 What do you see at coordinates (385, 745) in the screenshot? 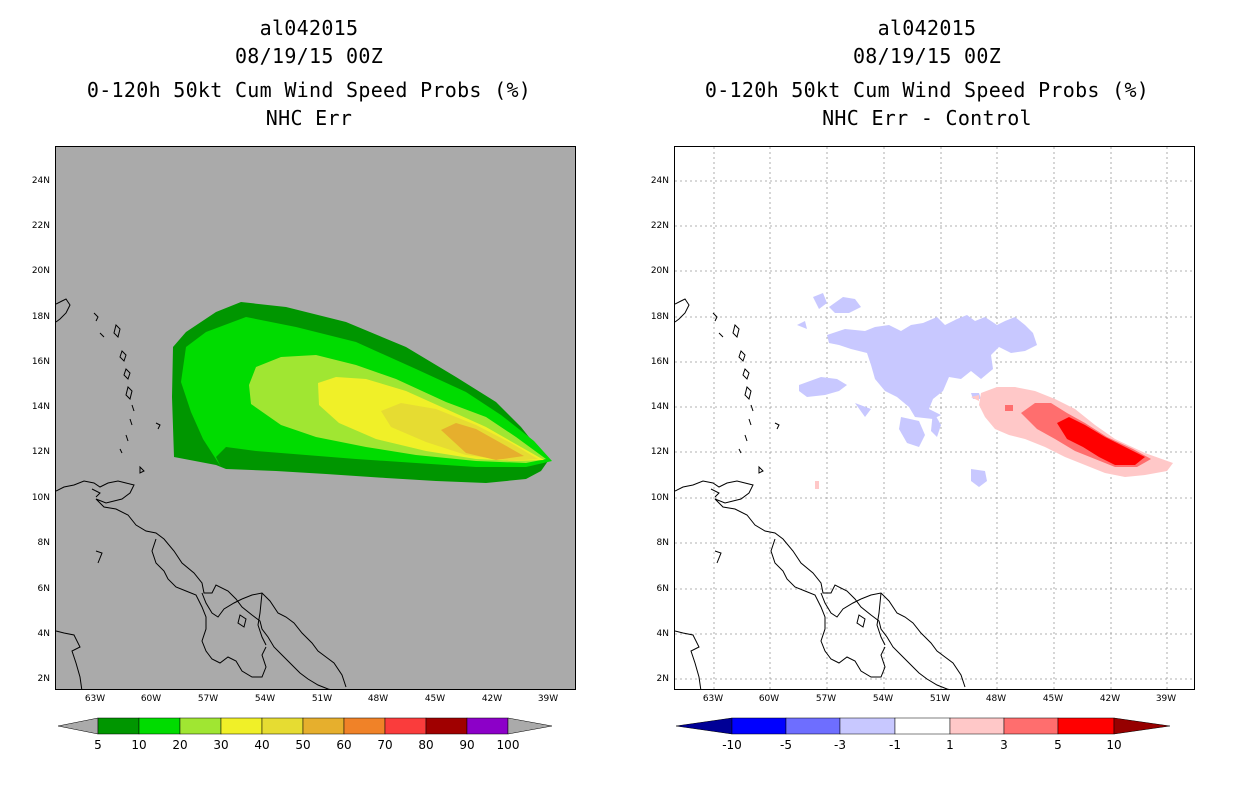
I see `colorbar-label: 70` at bounding box center [385, 745].